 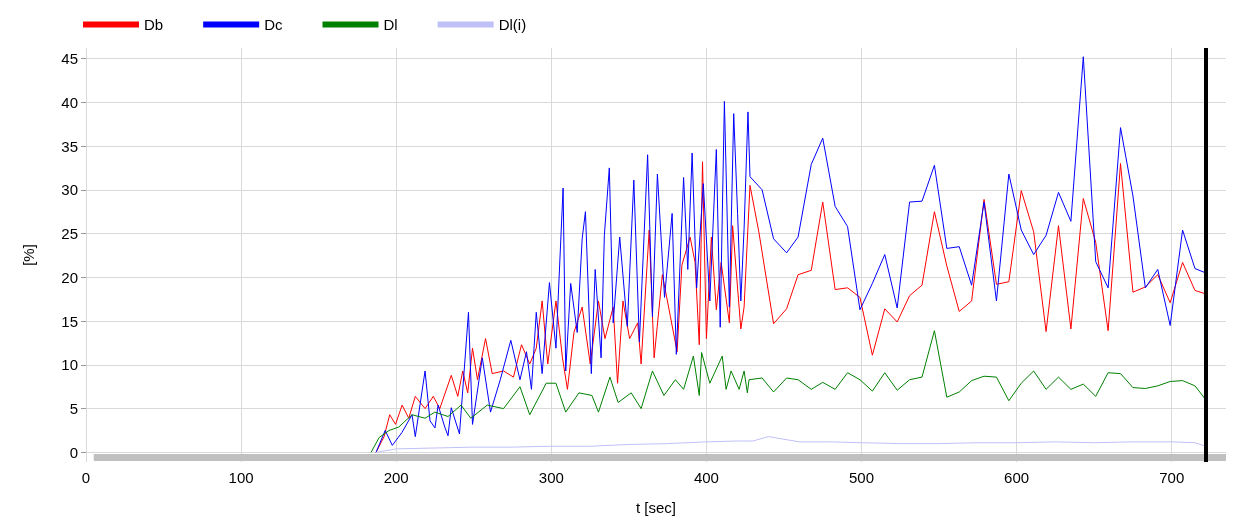 I want to click on y-tick-label: 20, so click(x=69, y=277).